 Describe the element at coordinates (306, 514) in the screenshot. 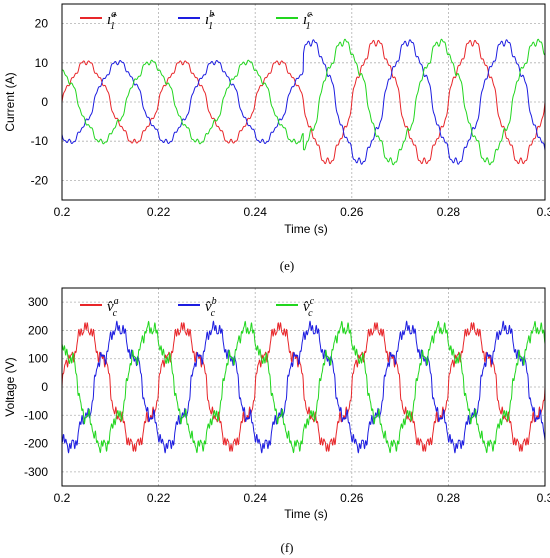

I see `x-axis-label-f: Time (s)` at that location.